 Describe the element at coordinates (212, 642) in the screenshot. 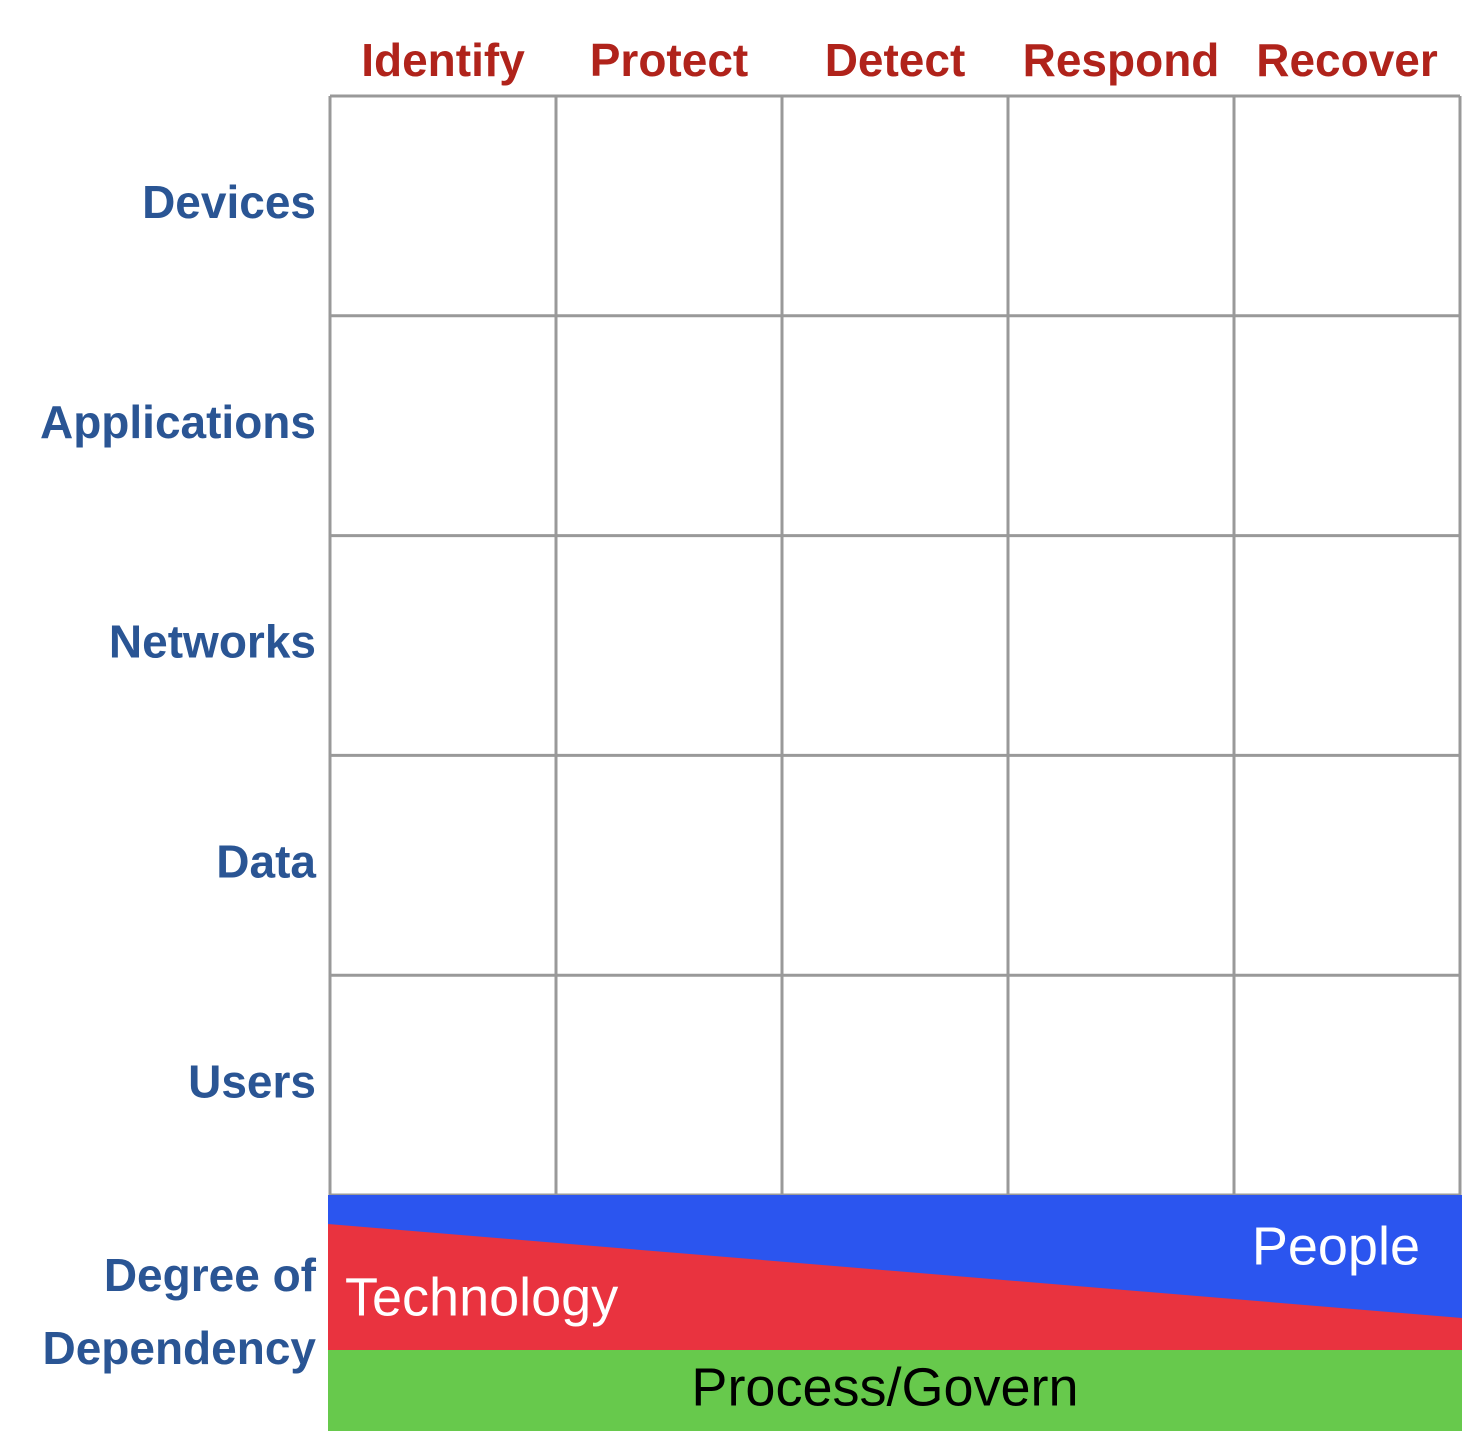

I see `row-header: Networks` at that location.